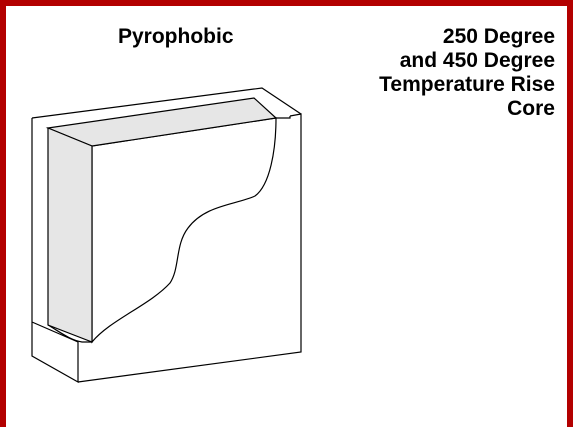 This screenshot has height=427, width=573. I want to click on pyrophobic-label: Pyrophobic, so click(176, 36).